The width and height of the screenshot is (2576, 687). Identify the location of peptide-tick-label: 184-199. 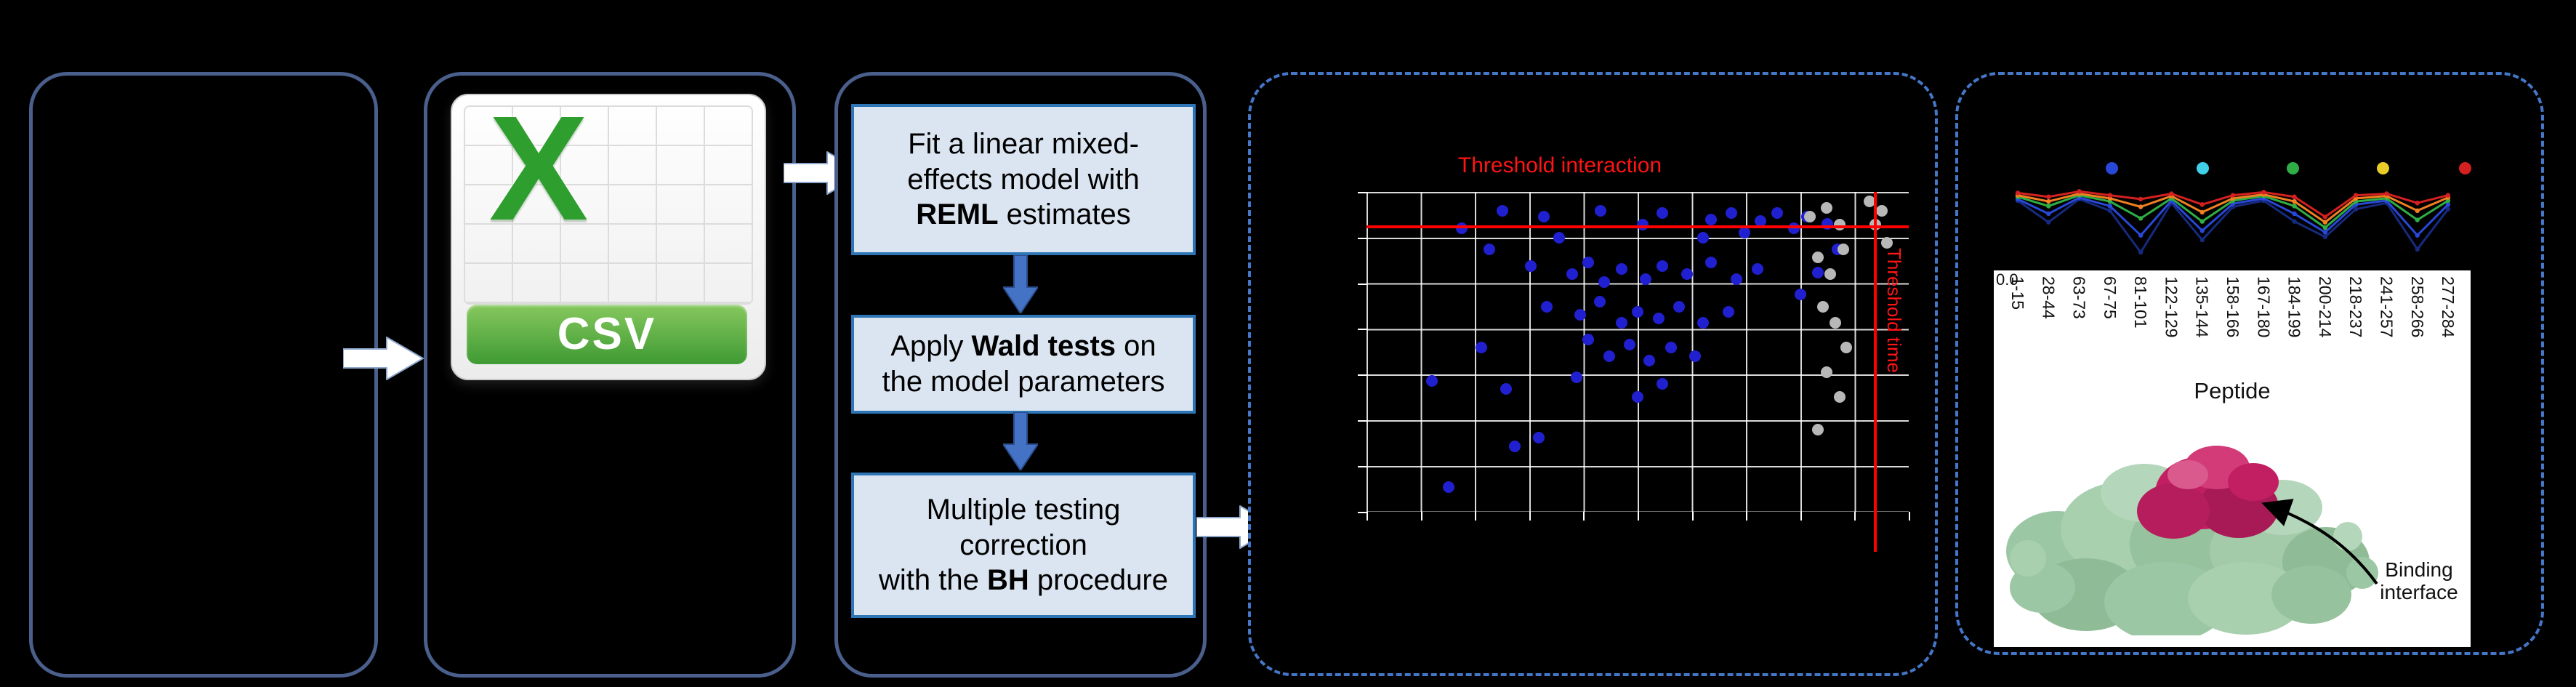
(2294, 307).